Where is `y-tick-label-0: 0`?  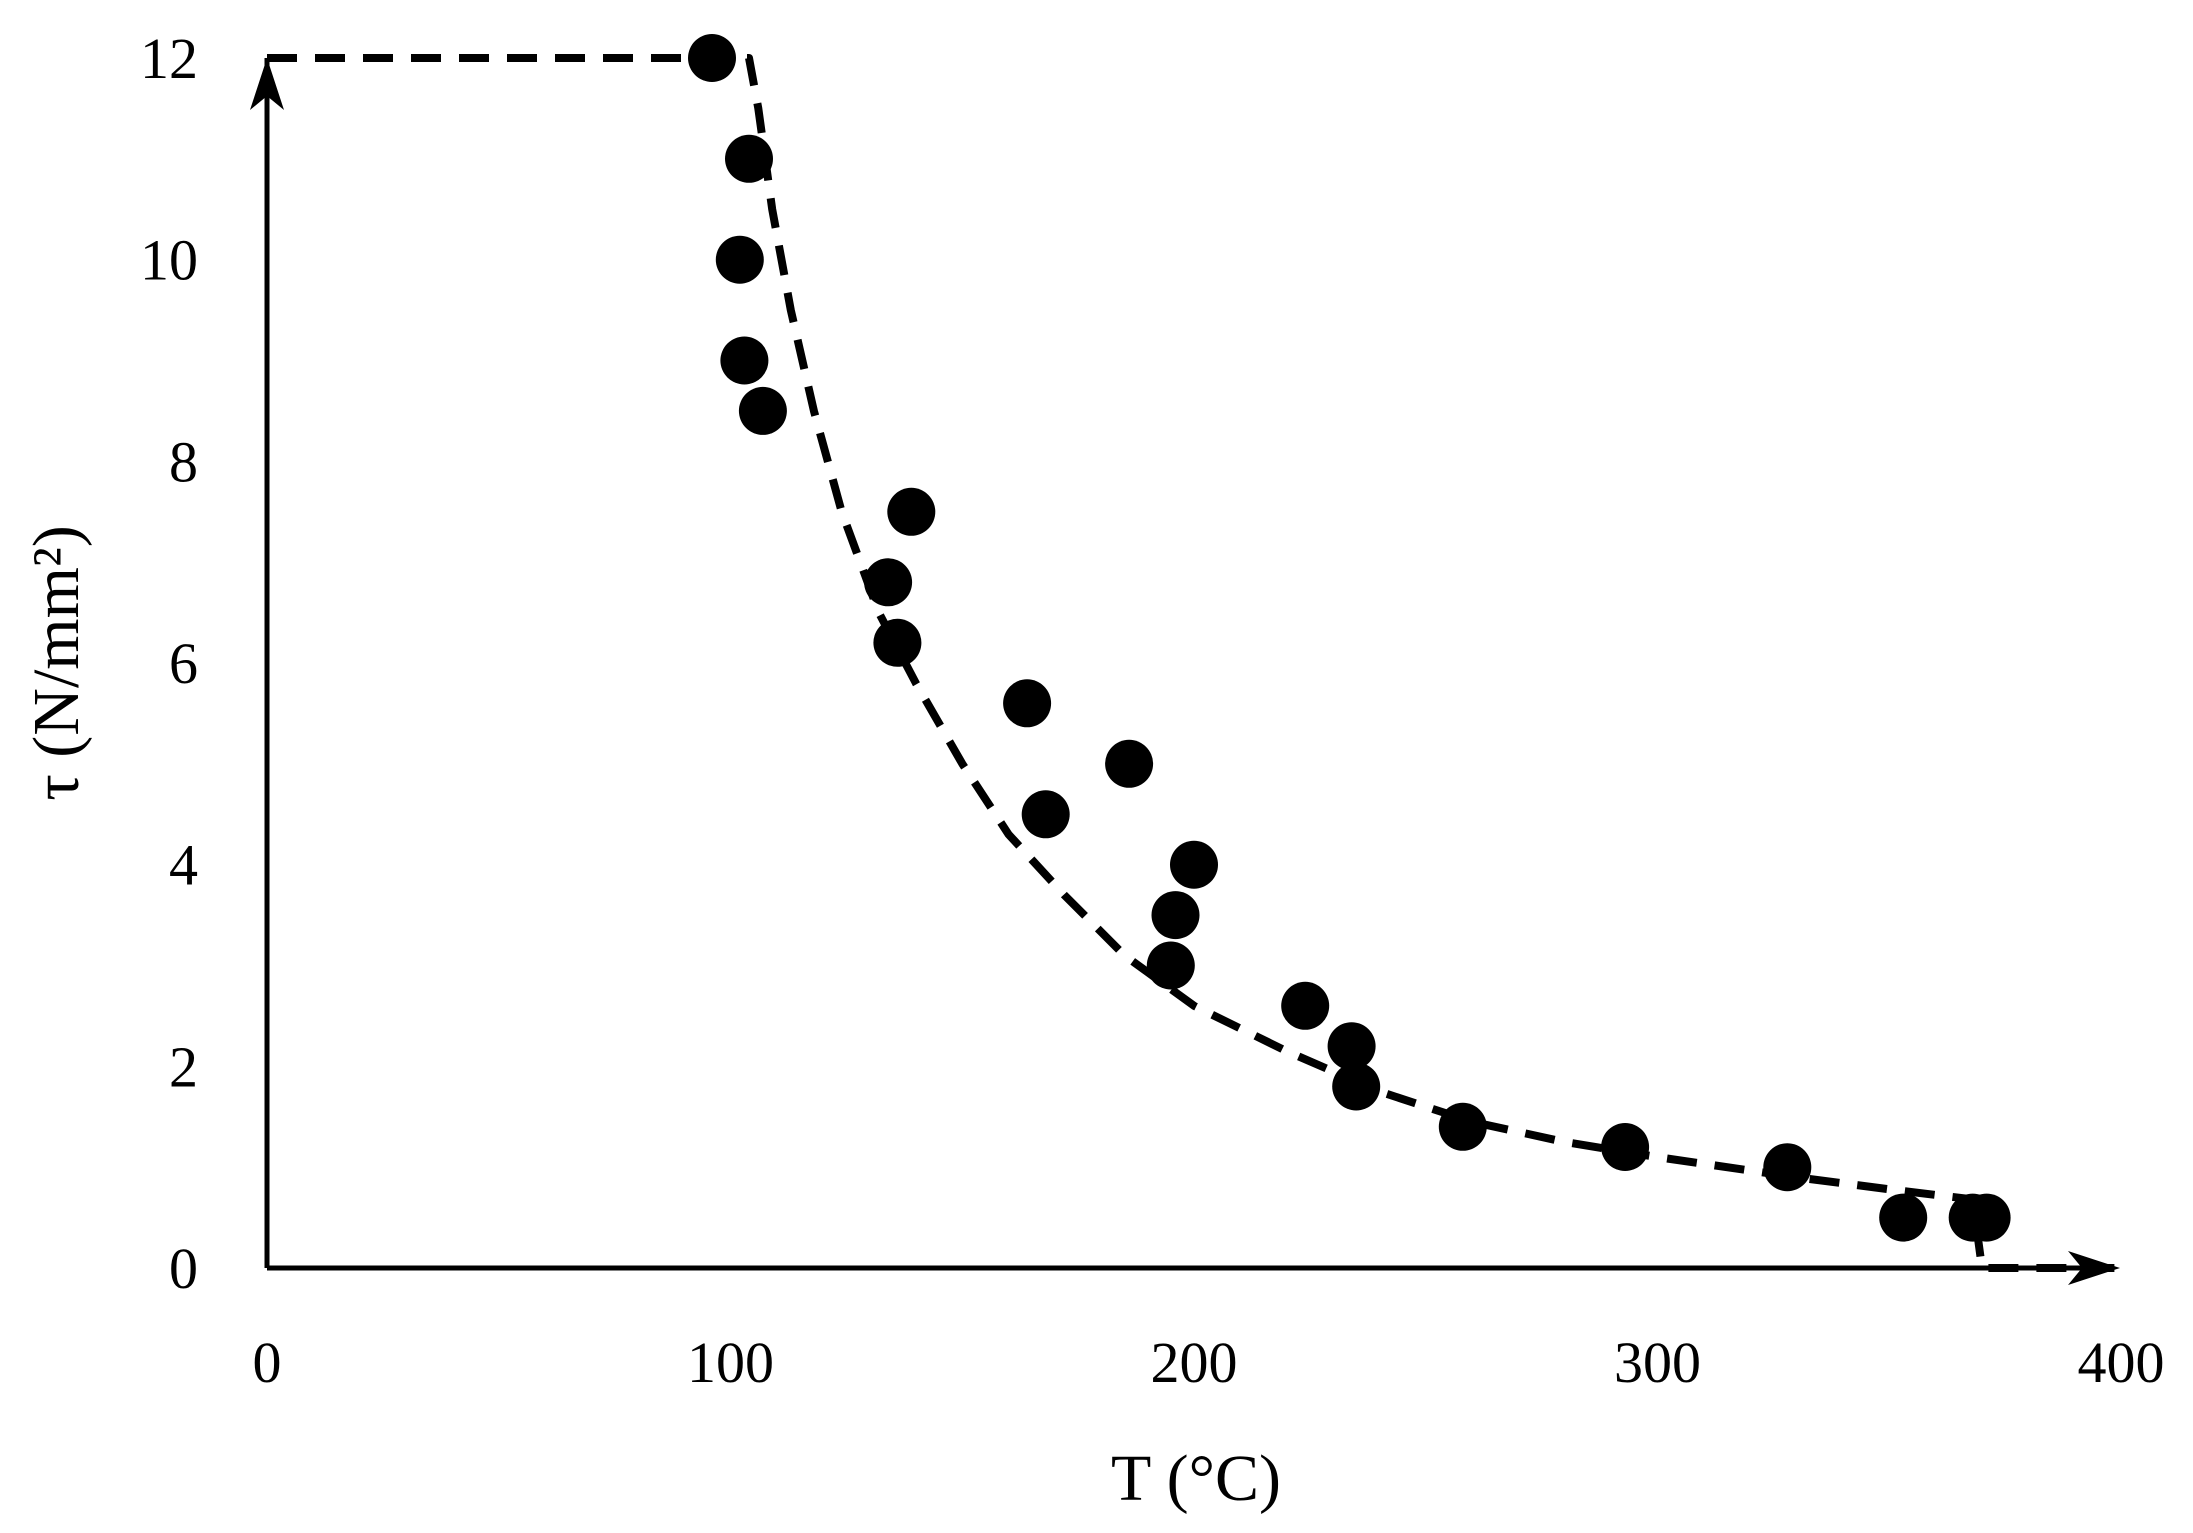
y-tick-label-0: 0 is located at coordinates (183, 1268).